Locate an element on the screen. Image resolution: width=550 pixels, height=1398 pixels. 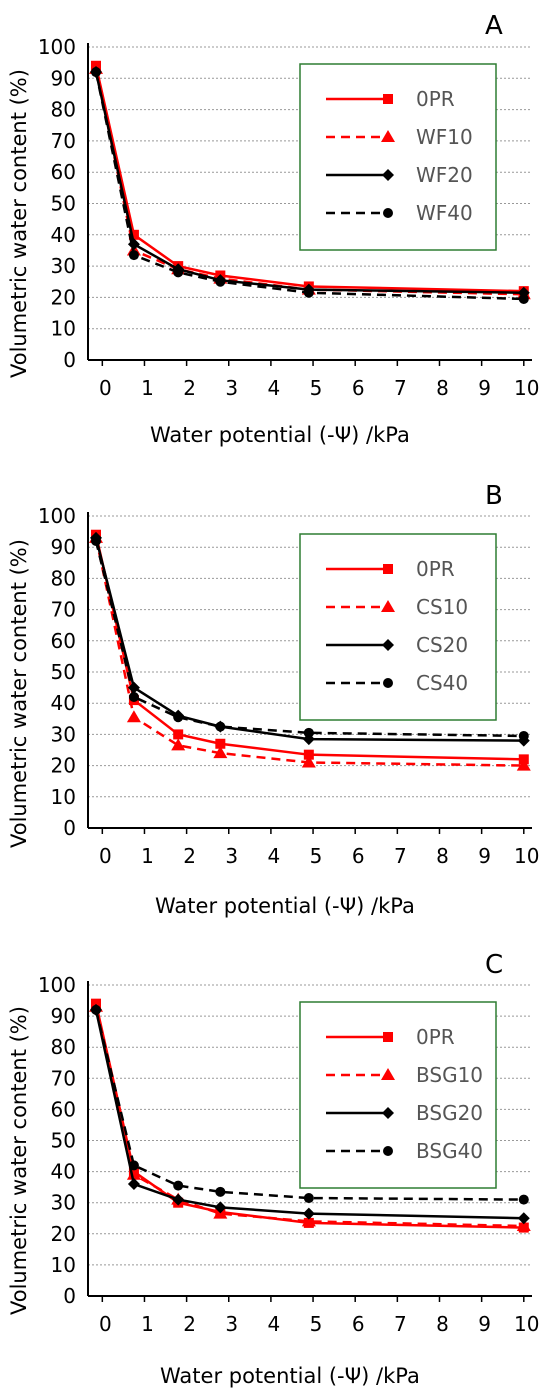
legend-label: WF40 is located at coordinates (444, 213).